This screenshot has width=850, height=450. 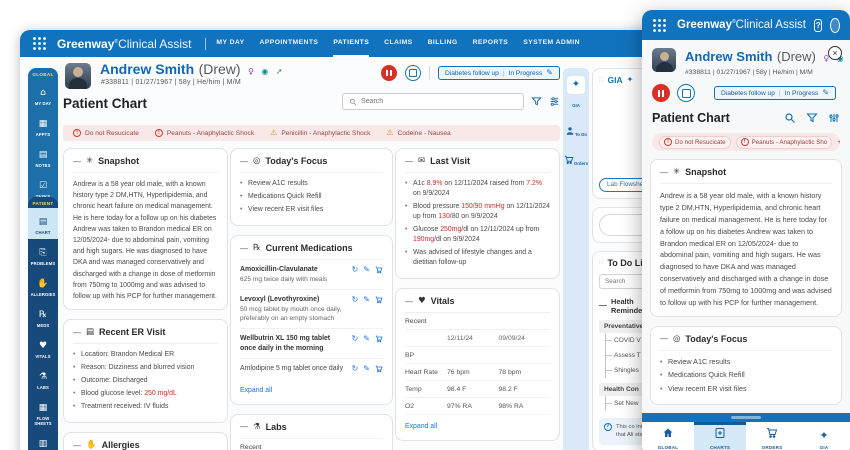 I want to click on rail-item-gia: ✦ GIA, so click(x=576, y=94).